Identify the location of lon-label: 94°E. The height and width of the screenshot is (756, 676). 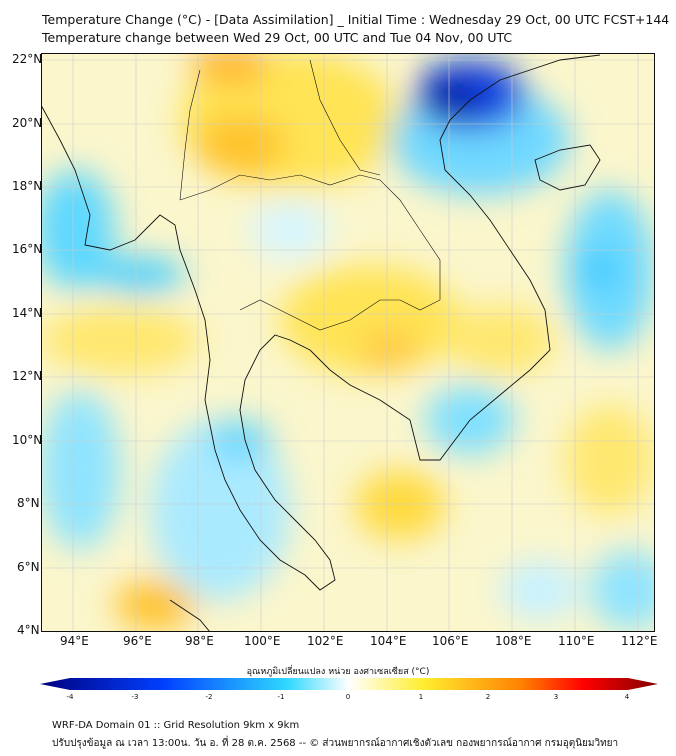
(74, 641).